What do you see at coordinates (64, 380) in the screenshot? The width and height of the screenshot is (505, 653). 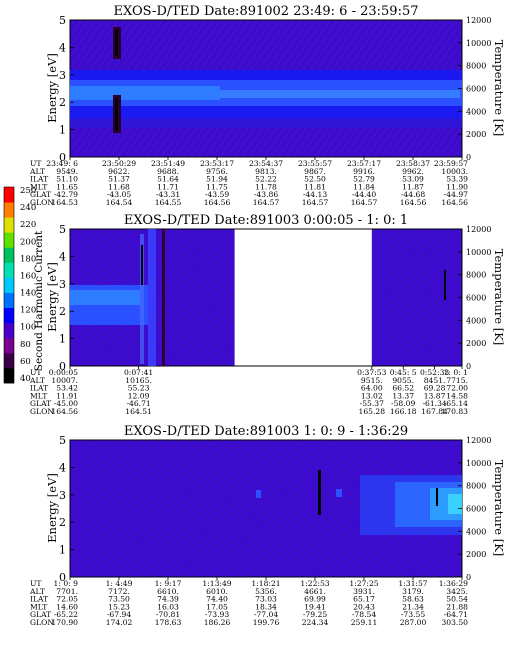 I see `table-cell: 10007.` at bounding box center [64, 380].